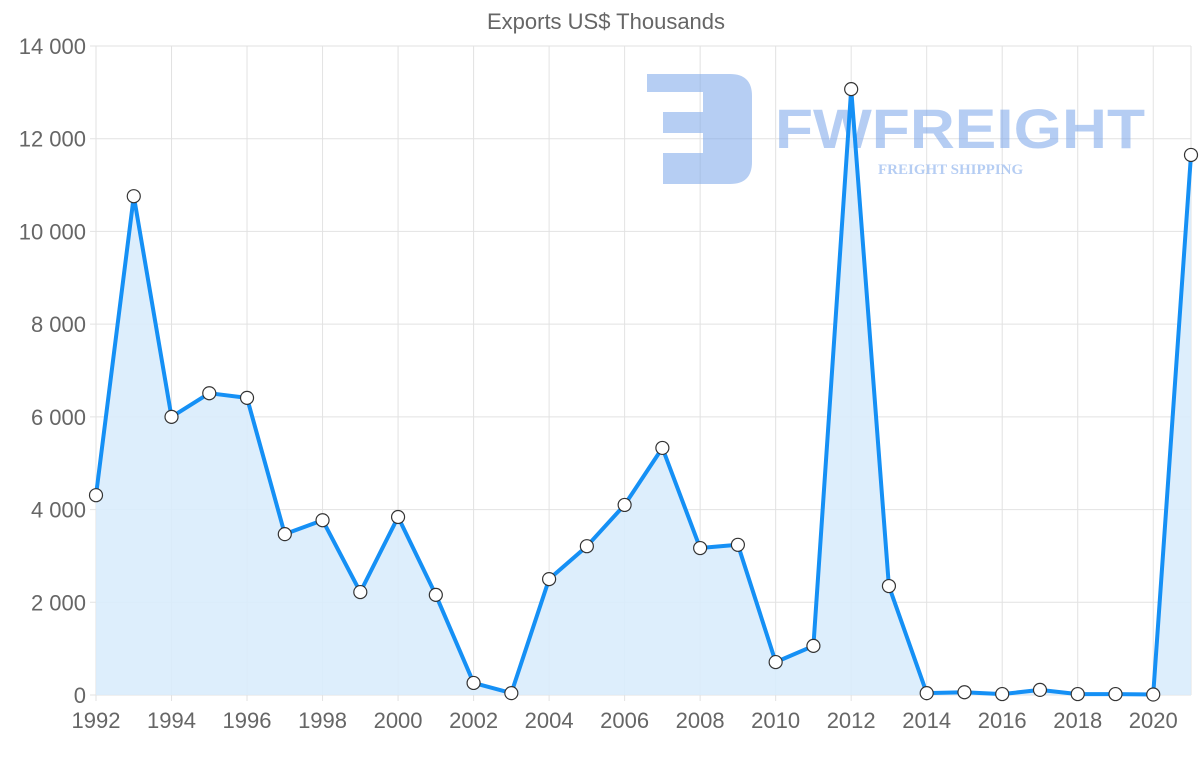  What do you see at coordinates (511, 693) in the screenshot?
I see `data-point-2003` at bounding box center [511, 693].